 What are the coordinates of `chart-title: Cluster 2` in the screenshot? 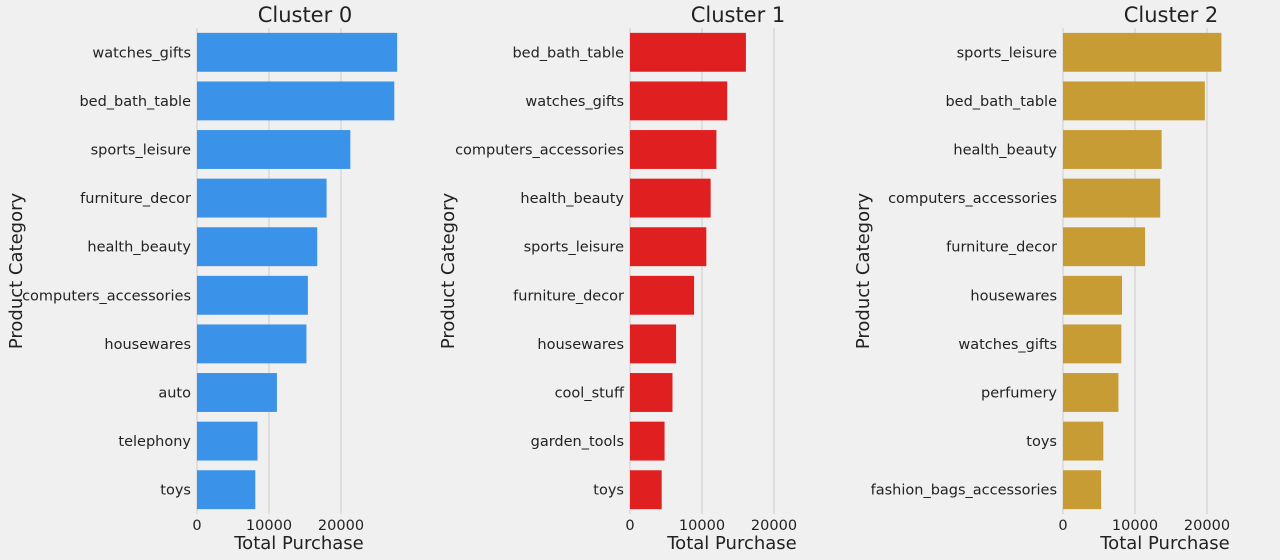 It's located at (1171, 15).